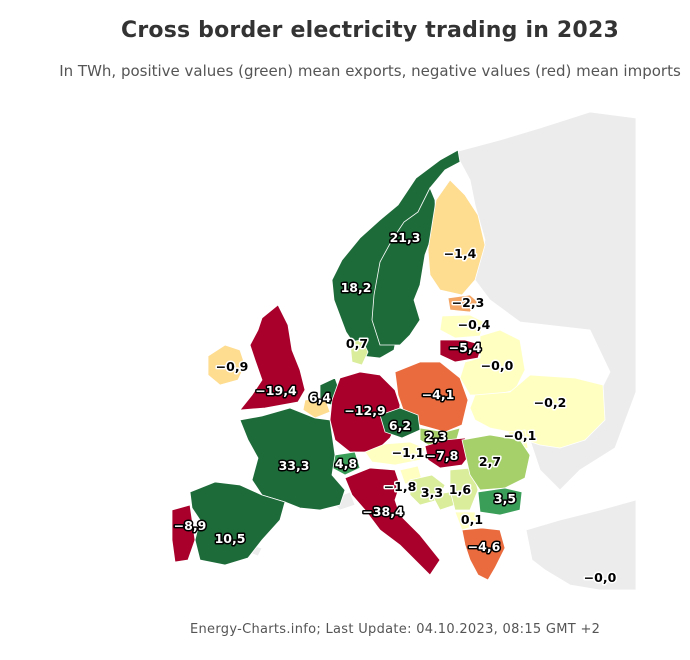 Image resolution: width=690 pixels, height=660 pixels. Describe the element at coordinates (468, 302) in the screenshot. I see `value-label-ee: −2,3` at that location.